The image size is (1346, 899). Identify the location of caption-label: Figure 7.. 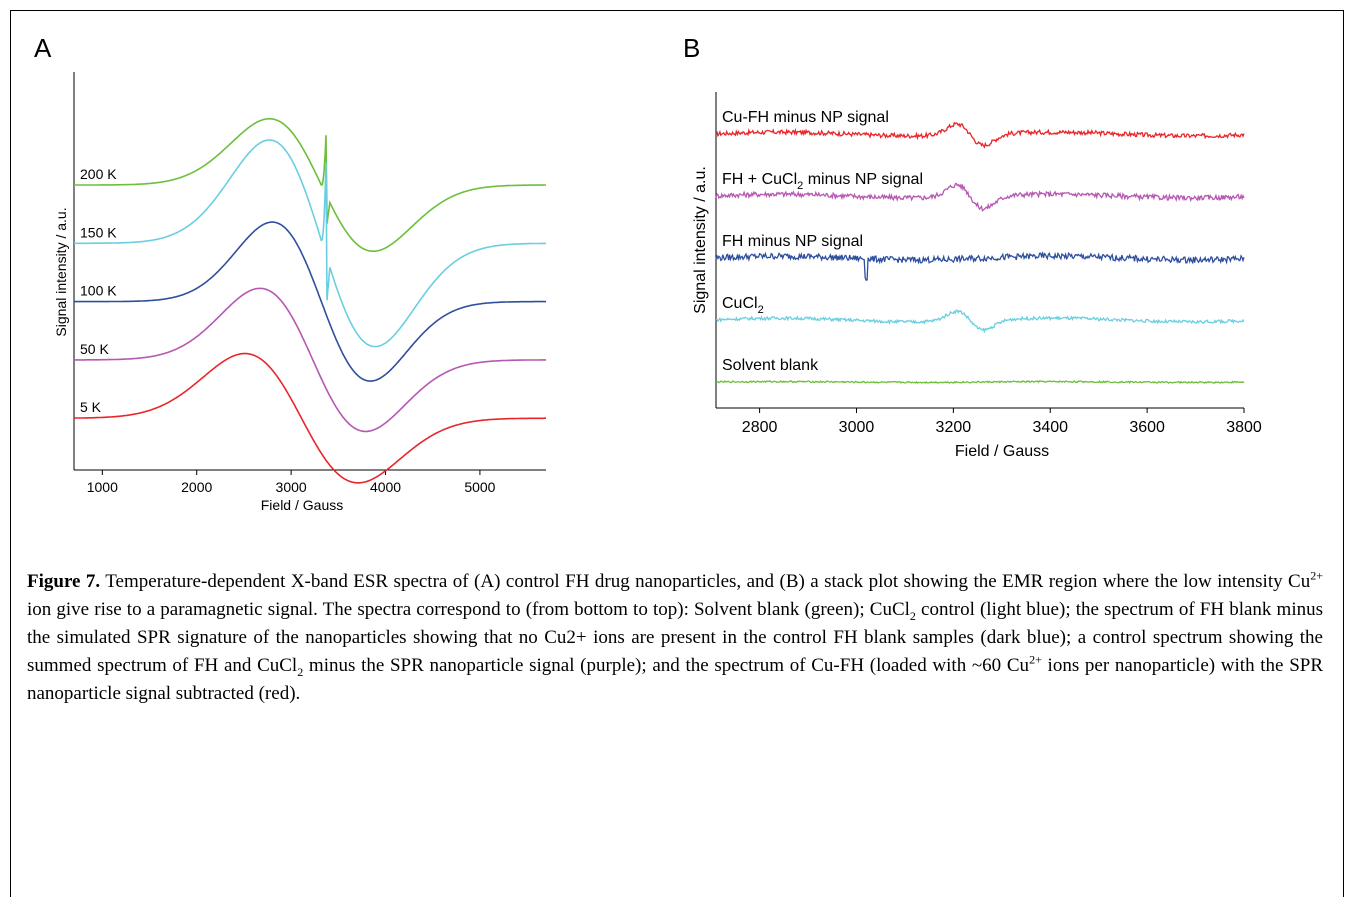
(64, 581).